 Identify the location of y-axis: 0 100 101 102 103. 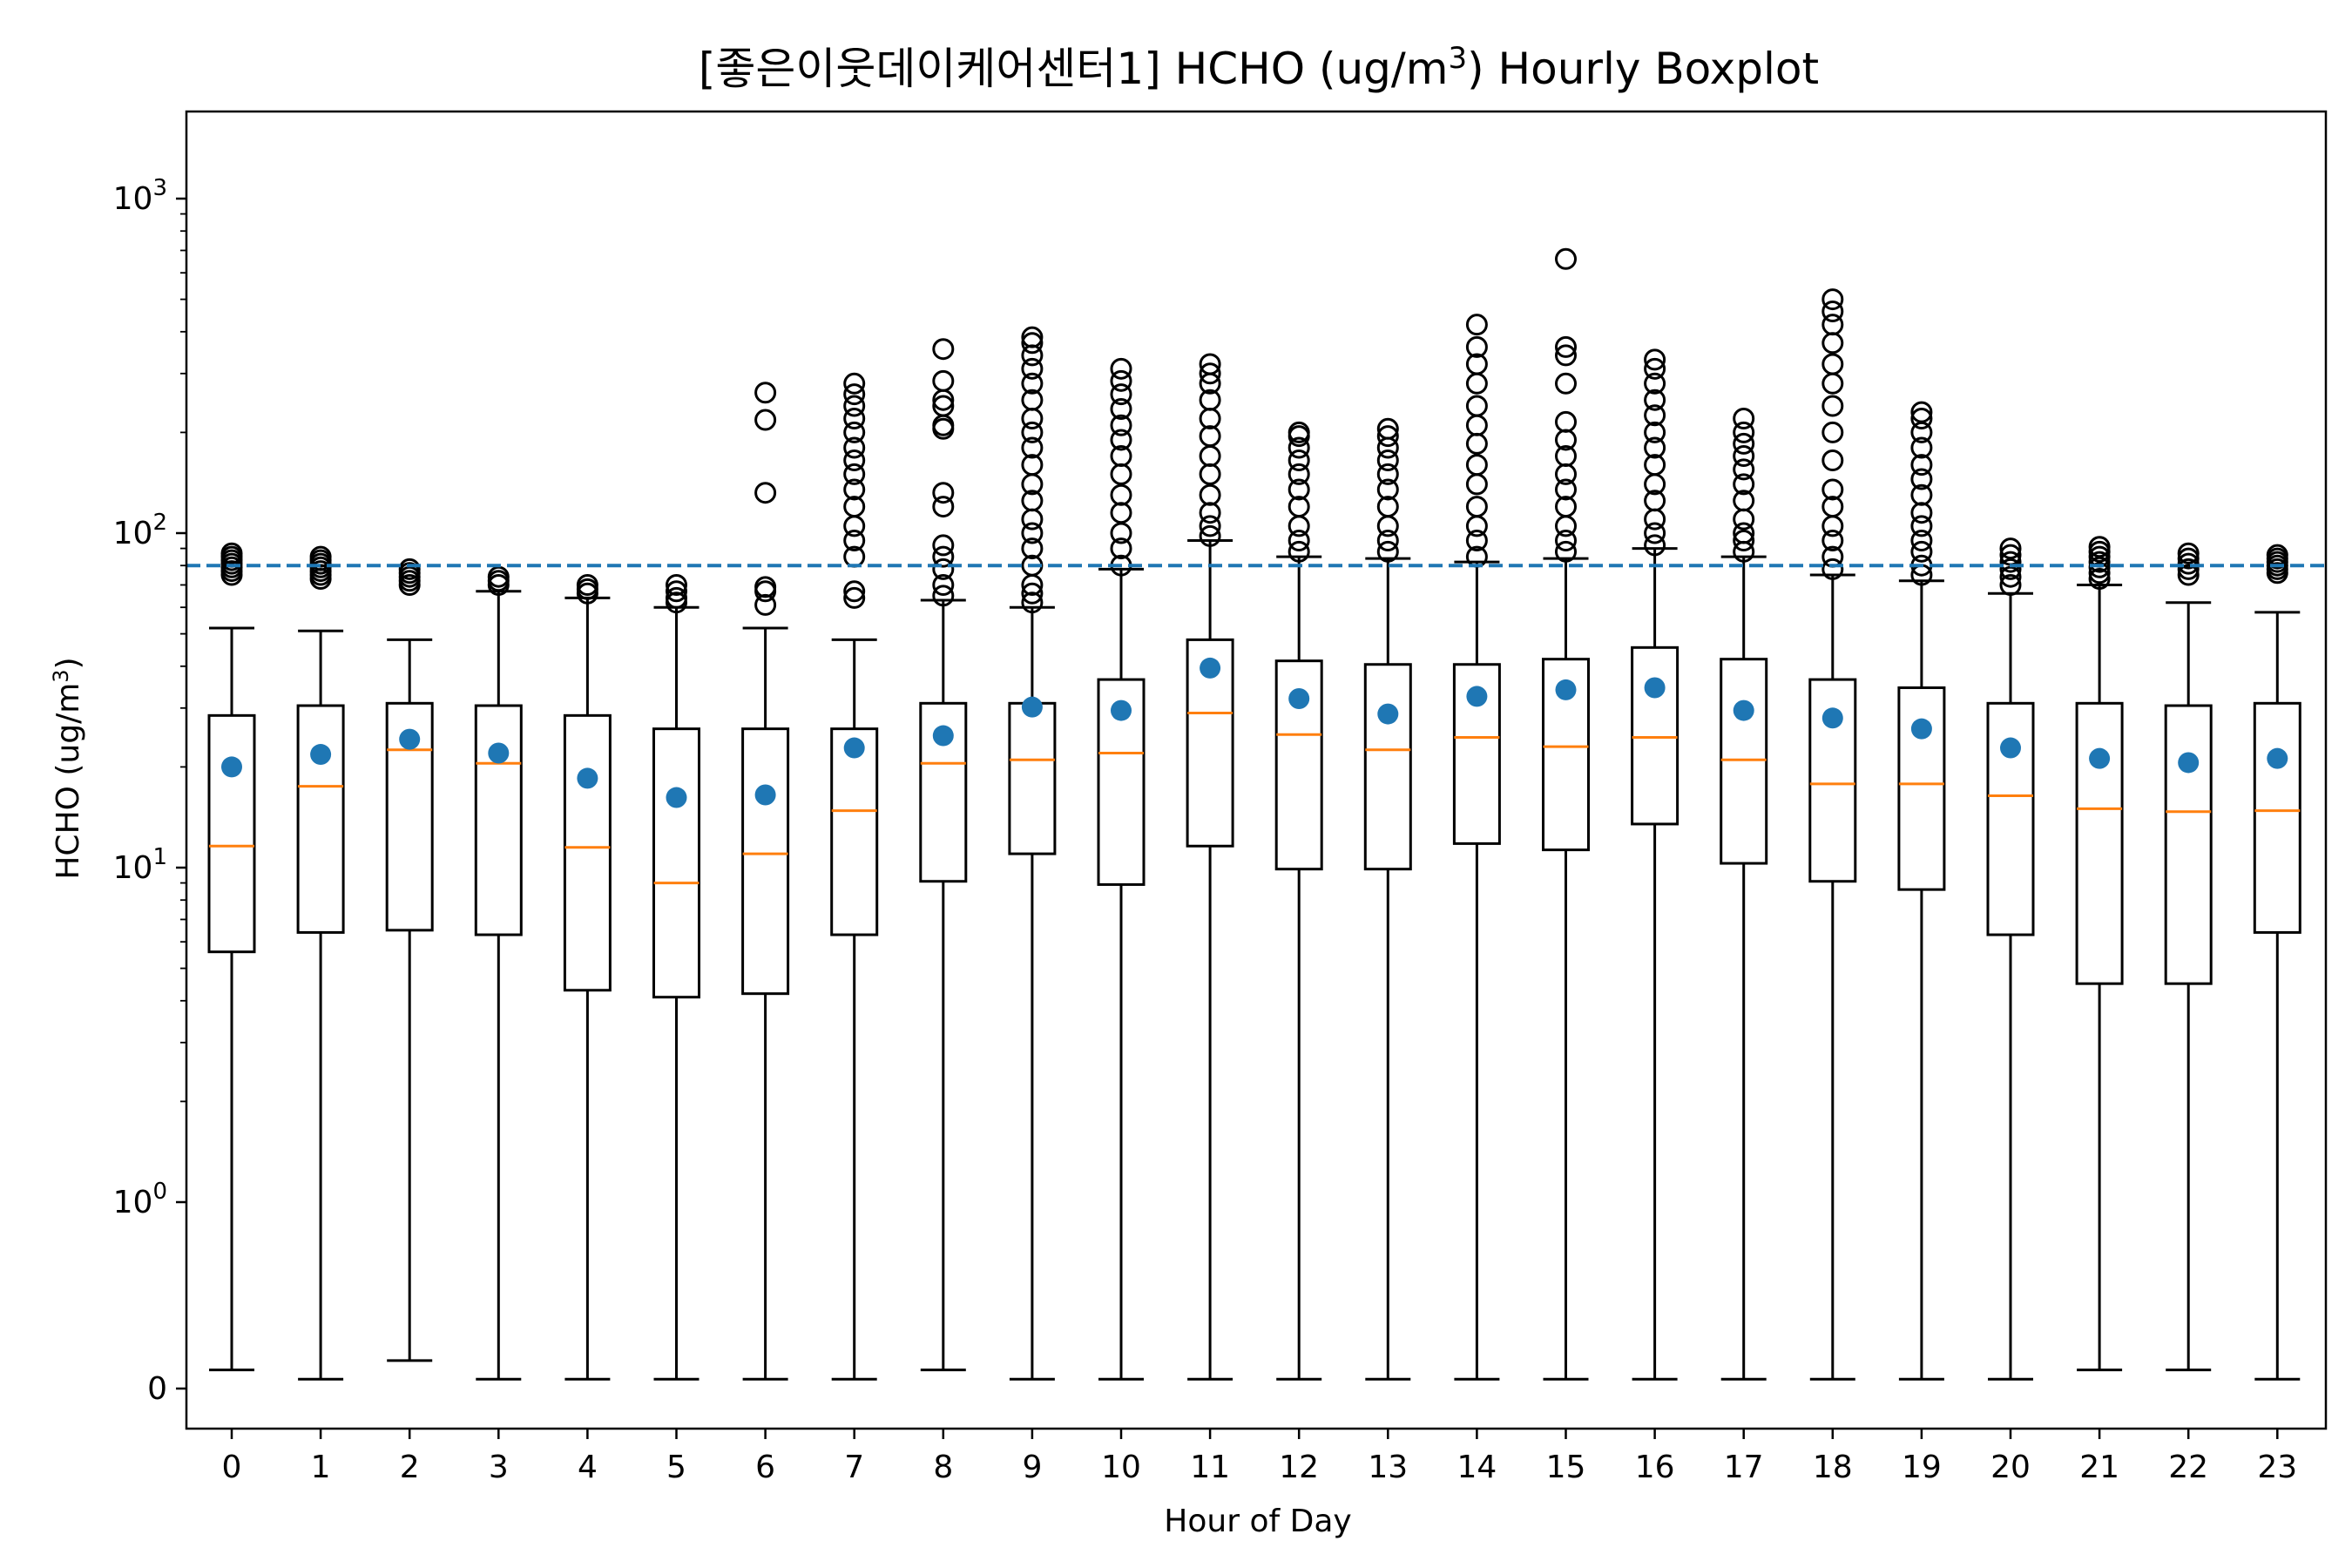
(150, 791).